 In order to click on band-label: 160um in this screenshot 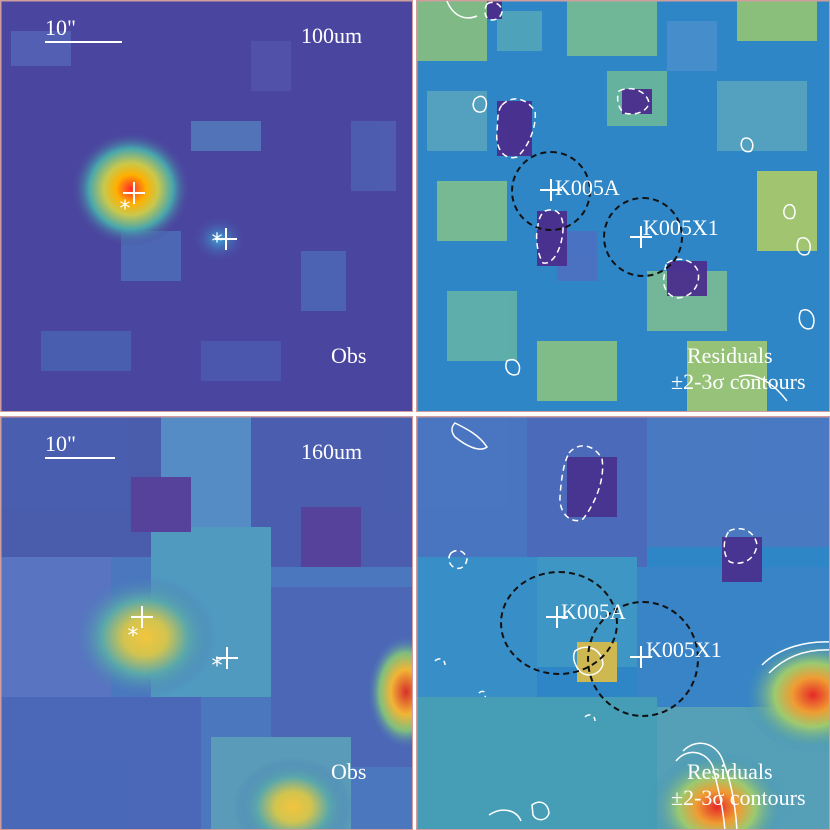, I will do `click(332, 451)`.